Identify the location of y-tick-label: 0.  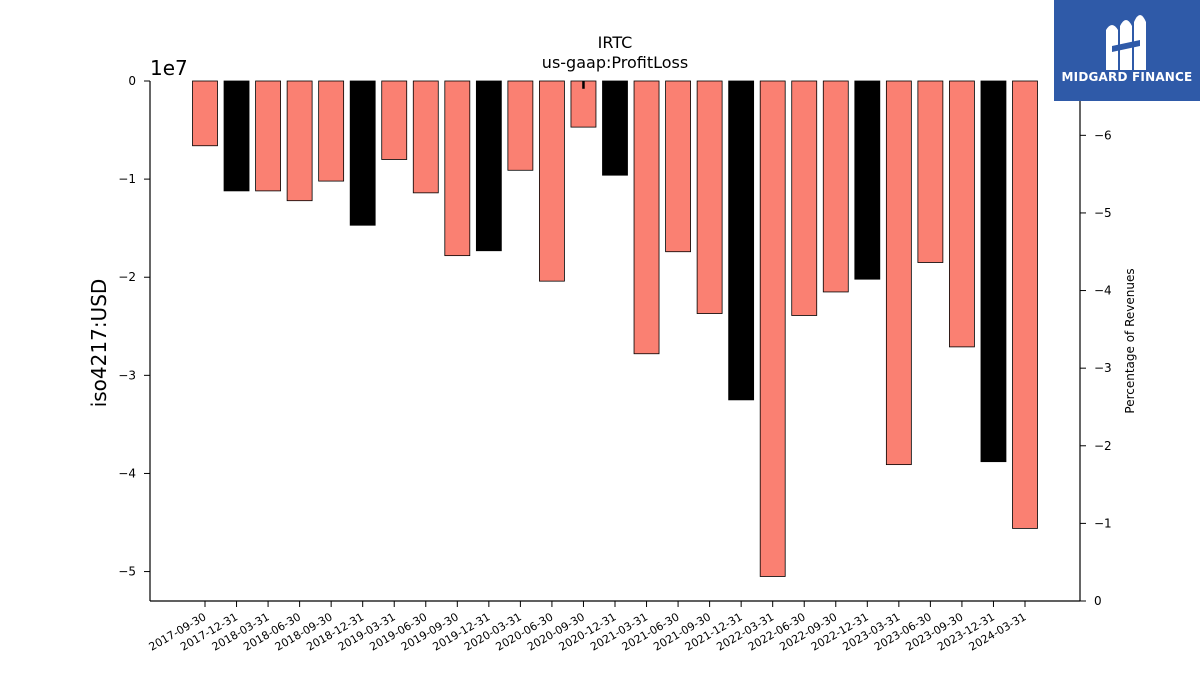
(132, 81).